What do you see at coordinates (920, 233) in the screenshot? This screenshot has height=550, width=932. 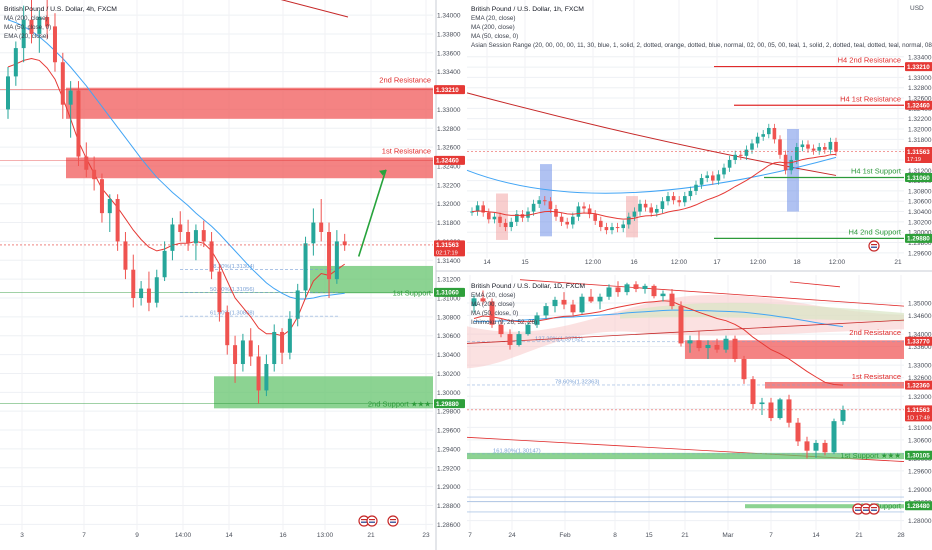 I see `price-tick-label: 1.30000` at bounding box center [920, 233].